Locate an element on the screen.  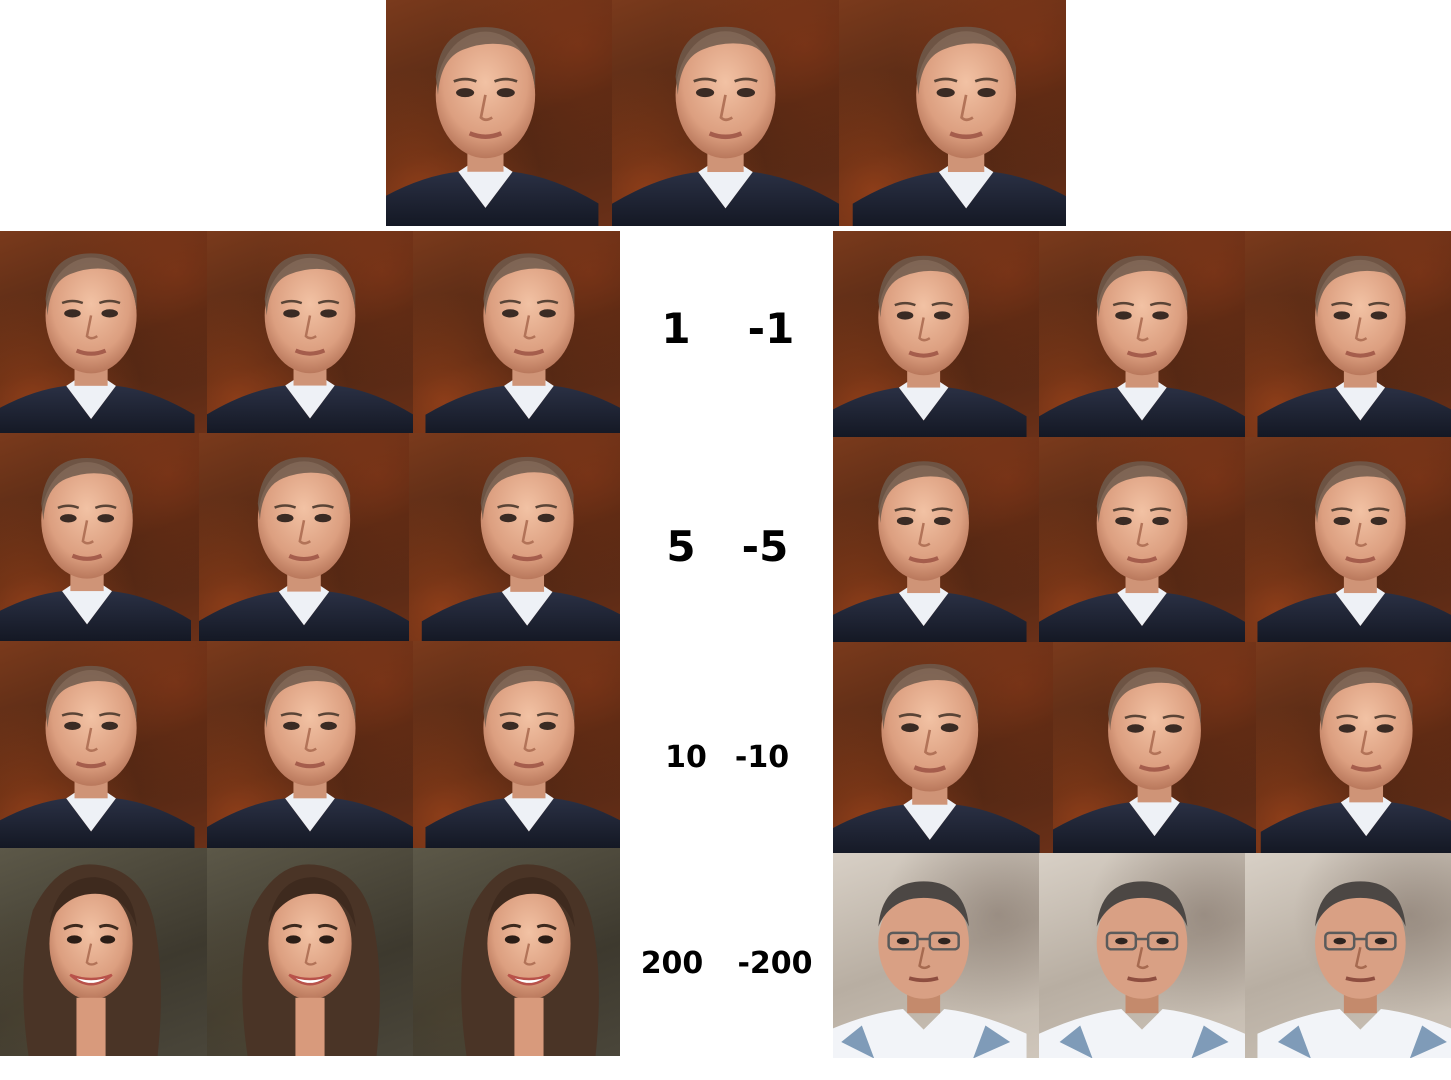
left-r1-c3 is located at coordinates (516, 332).